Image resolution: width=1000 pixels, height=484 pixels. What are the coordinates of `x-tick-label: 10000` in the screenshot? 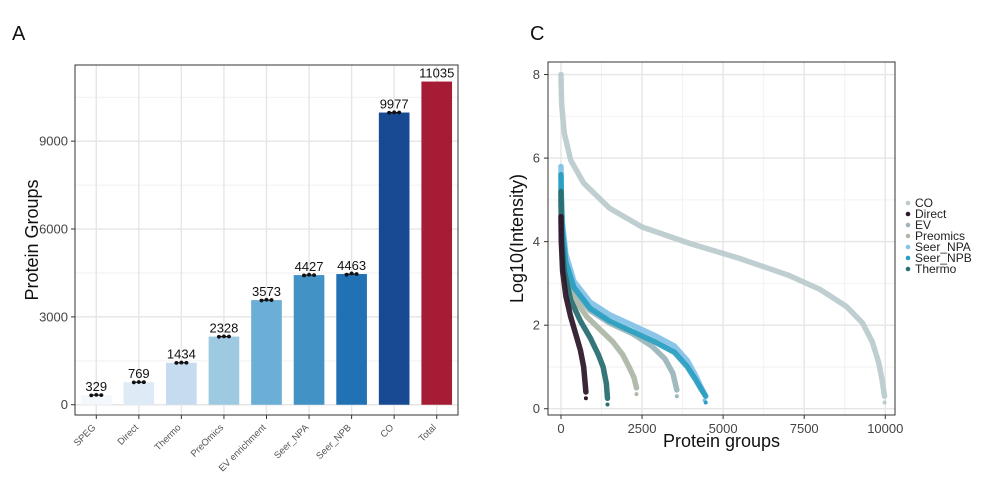 It's located at (885, 428).